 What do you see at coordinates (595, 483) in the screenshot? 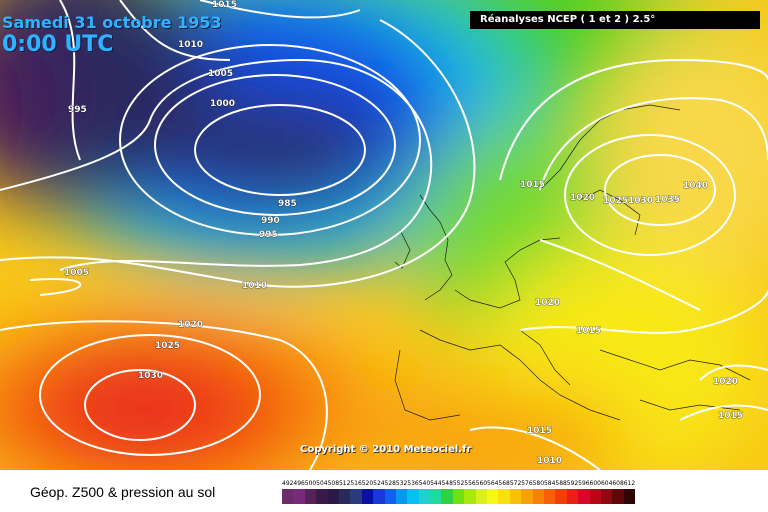
I see `legend-value: 600` at bounding box center [595, 483].